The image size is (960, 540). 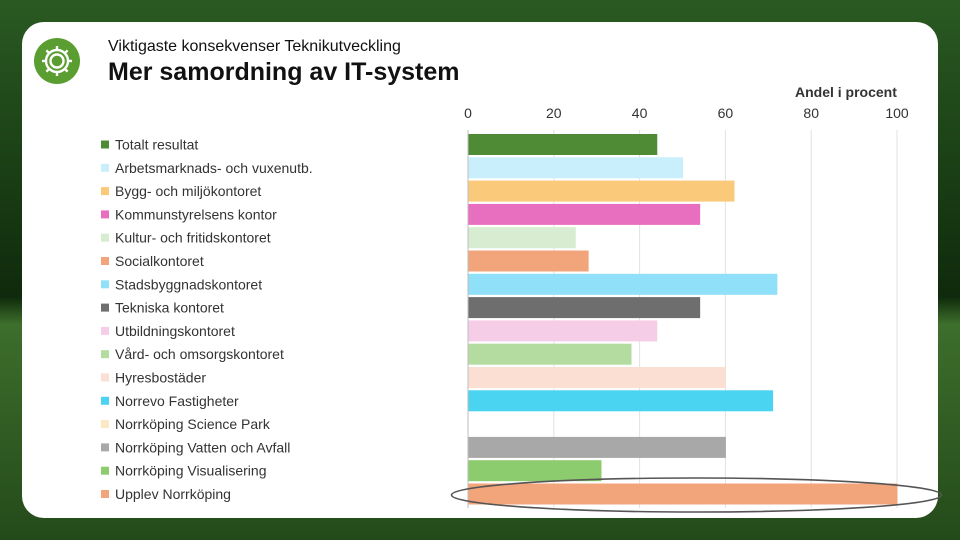 What do you see at coordinates (202, 447) in the screenshot?
I see `category-label: Norrköping Vatten och Avfall` at bounding box center [202, 447].